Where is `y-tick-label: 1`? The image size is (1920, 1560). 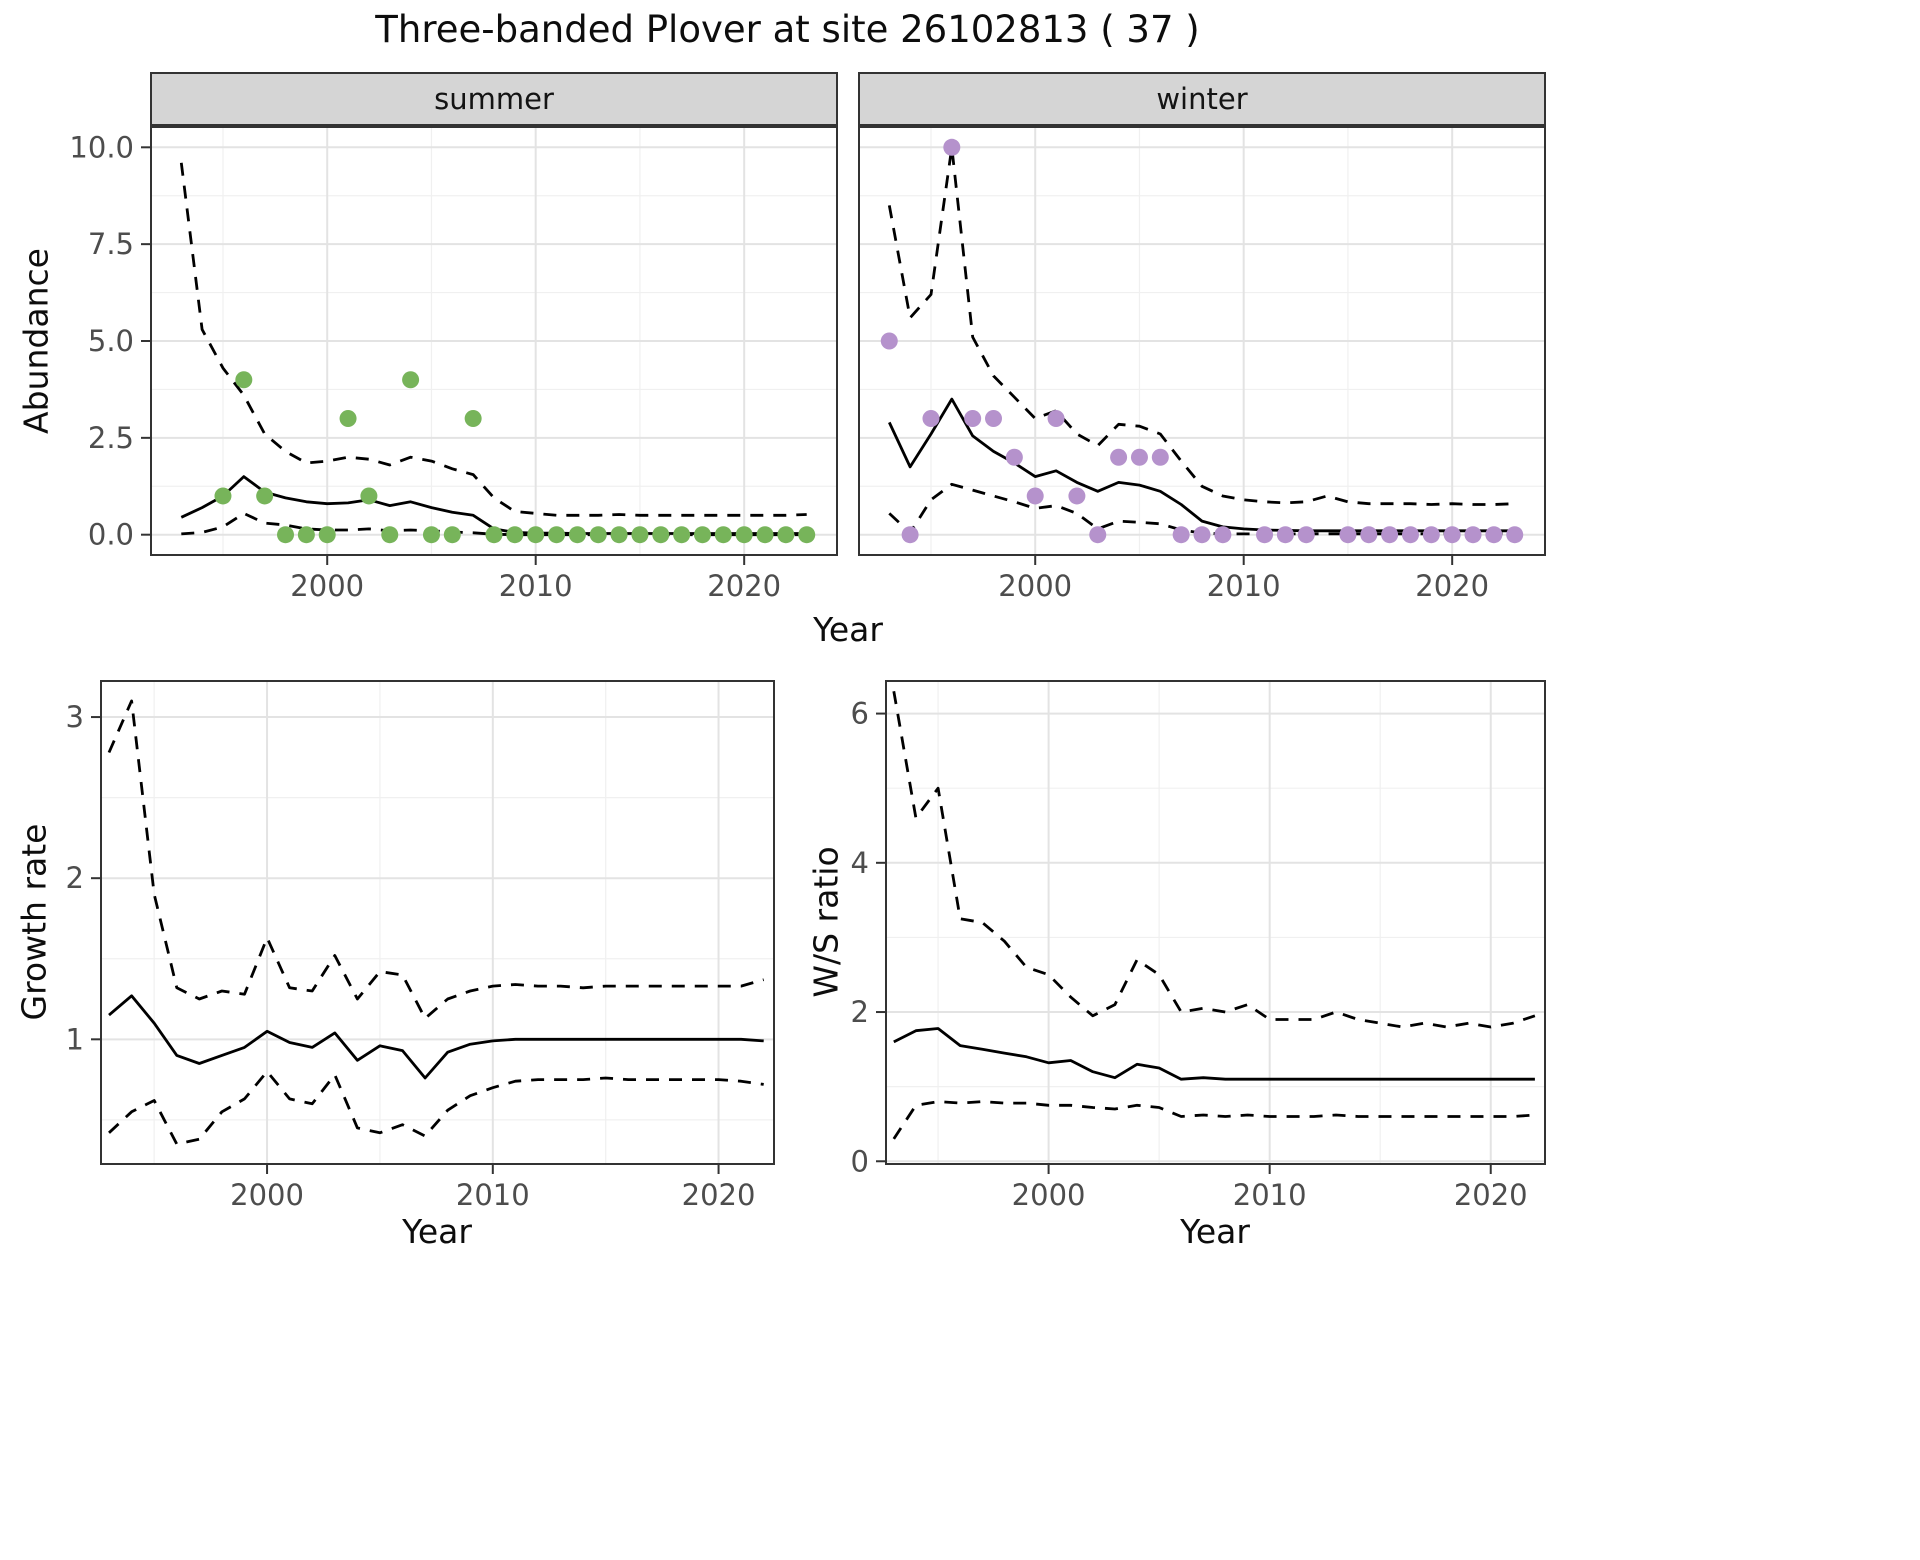 y-tick-label: 1 is located at coordinates (75, 1039).